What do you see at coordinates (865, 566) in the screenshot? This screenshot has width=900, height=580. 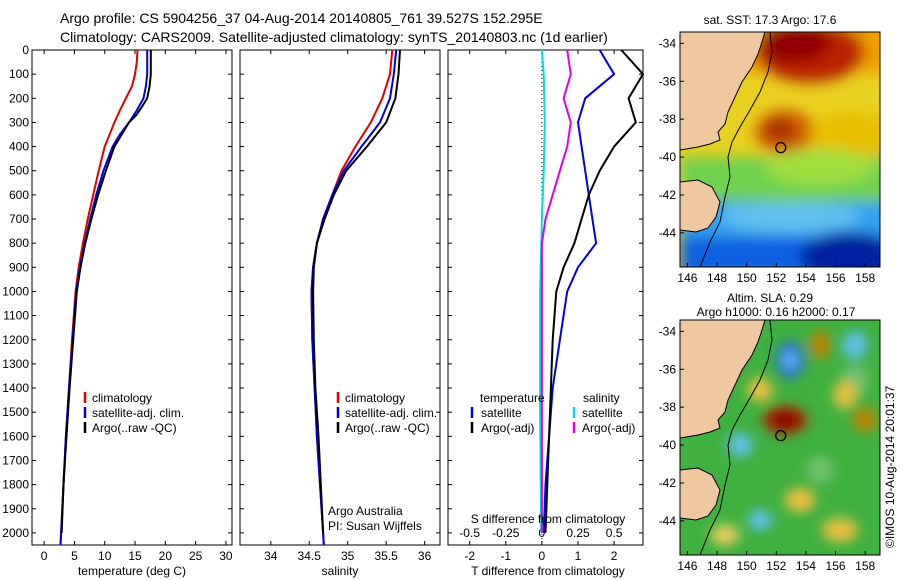 I see `lon-tick-label: 158` at bounding box center [865, 566].